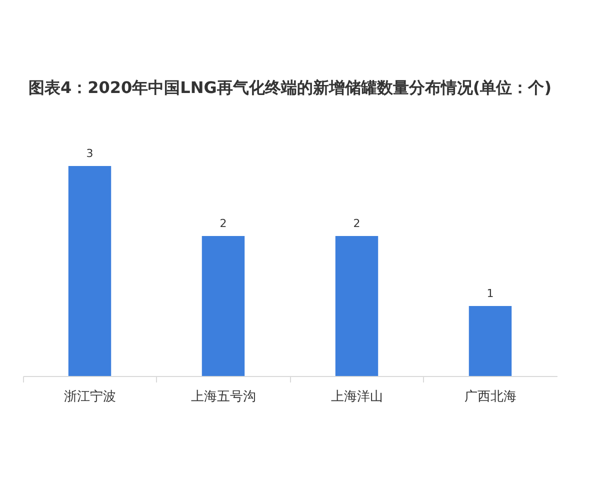  What do you see at coordinates (90, 396) in the screenshot?
I see `x-tick-label: 浙江宁波` at bounding box center [90, 396].